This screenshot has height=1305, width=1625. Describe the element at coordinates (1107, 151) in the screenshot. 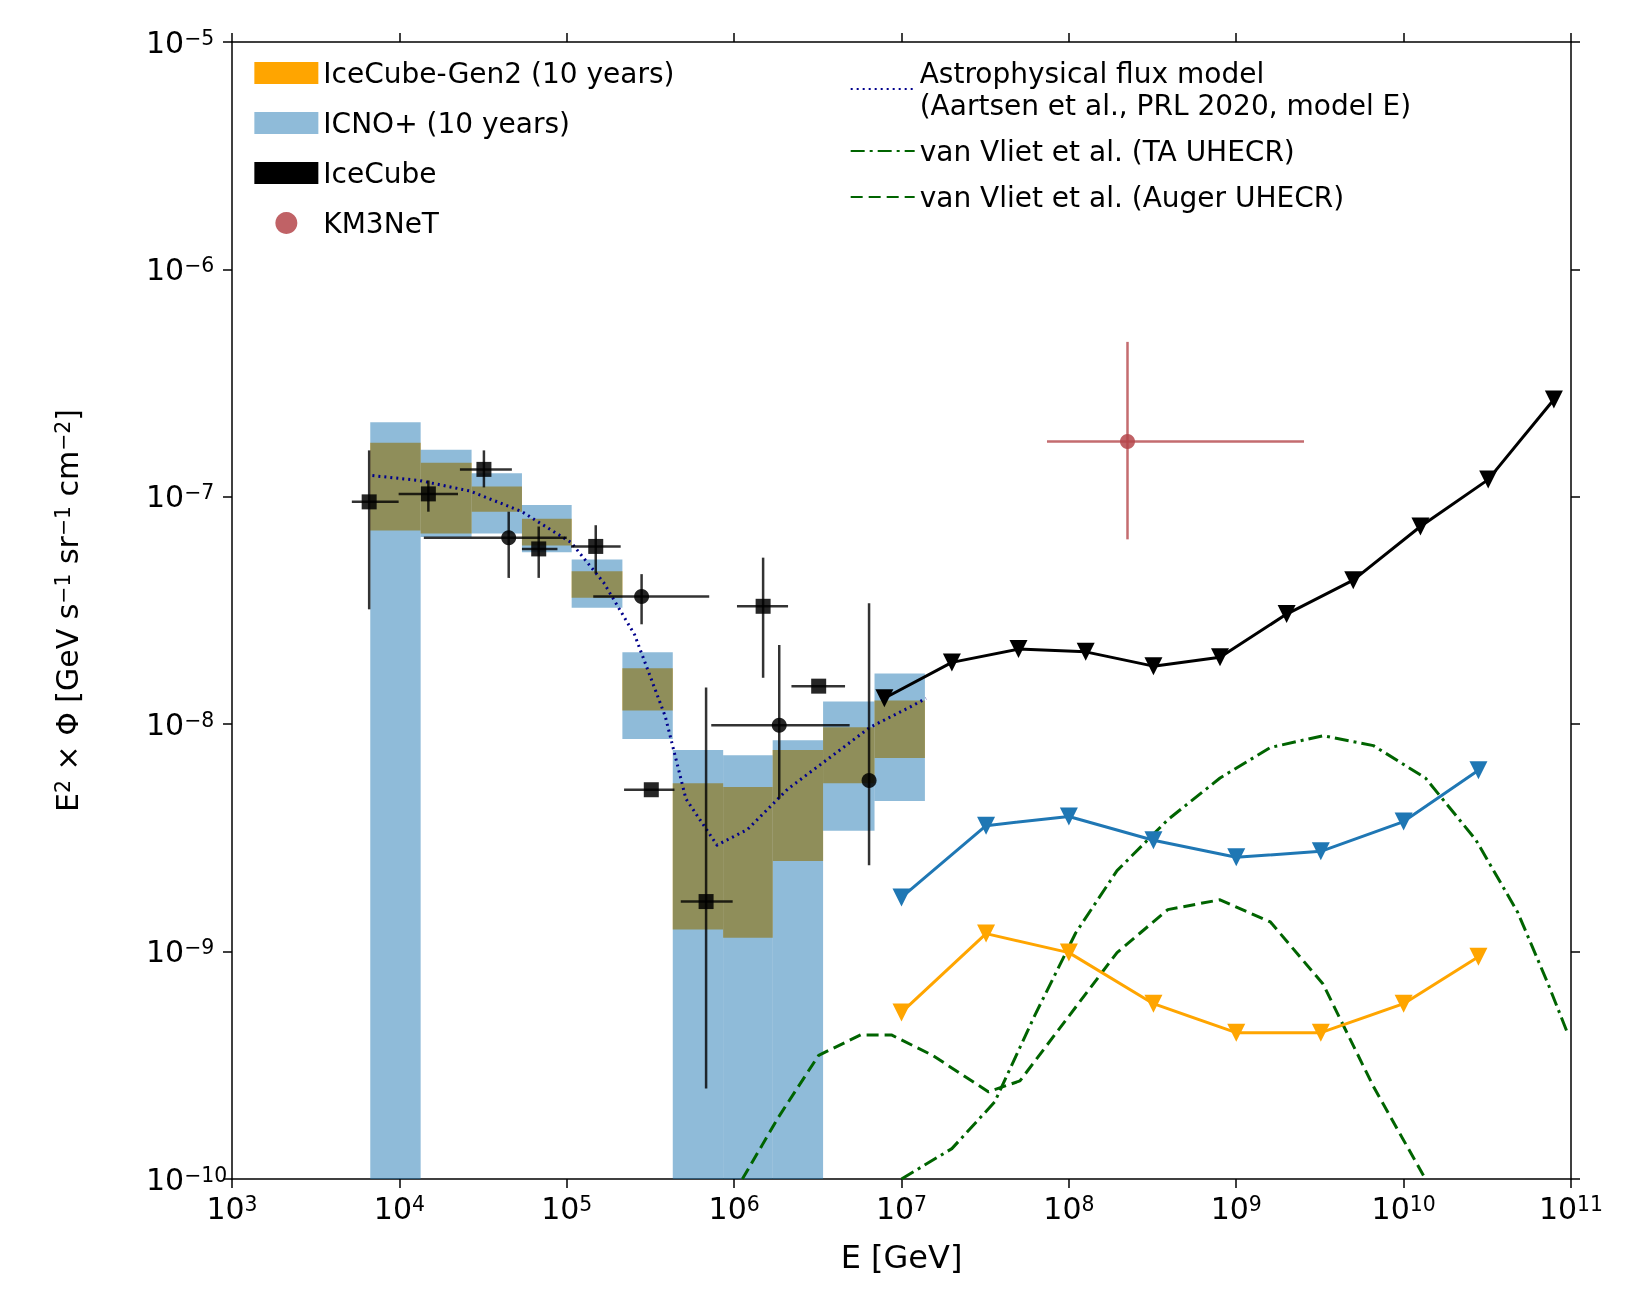

I see `legend-label: van Vliet et al. (TA UHECR)` at that location.